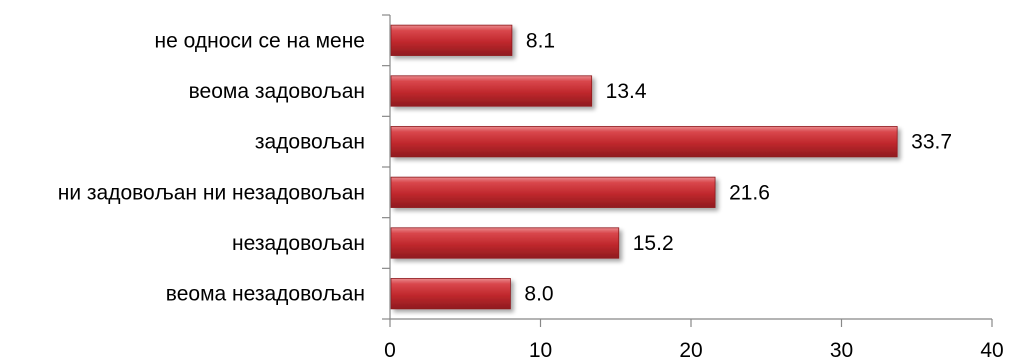 The width and height of the screenshot is (1011, 360). What do you see at coordinates (653, 243) in the screenshot?
I see `data-label: 15.2` at bounding box center [653, 243].